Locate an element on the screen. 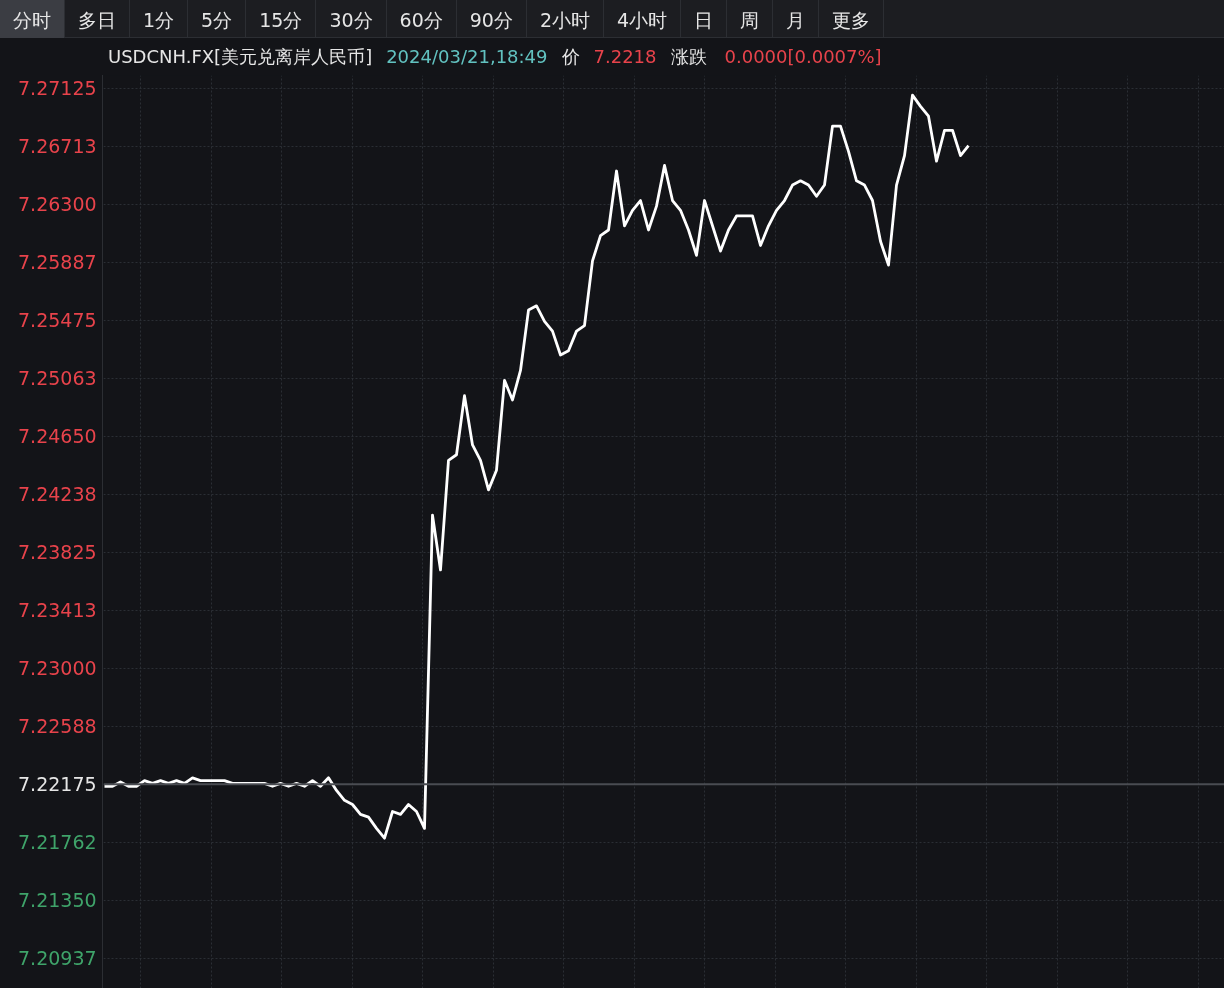 The height and width of the screenshot is (988, 1224). text: 30分 is located at coordinates (351, 19).